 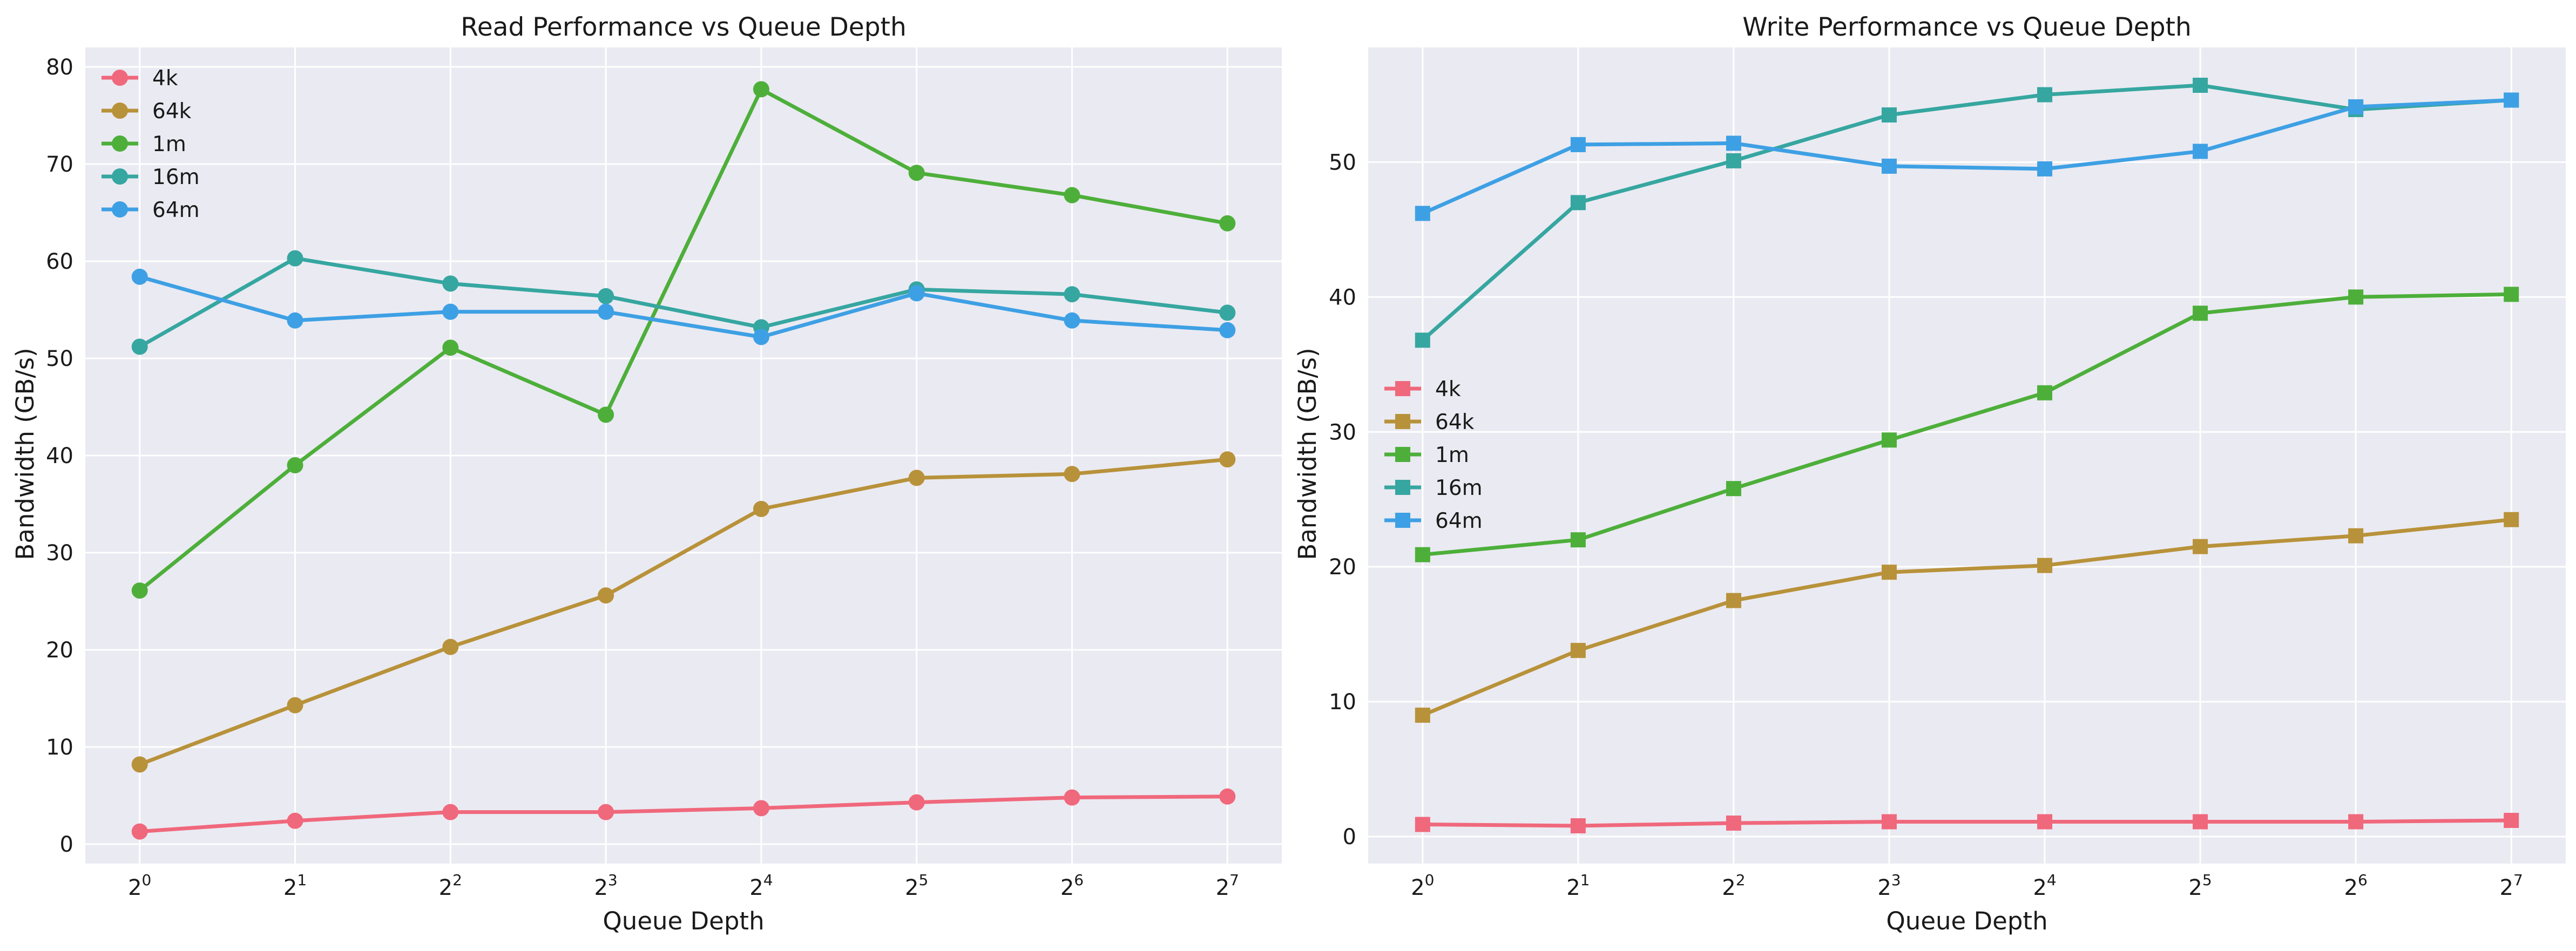 I want to click on legend: 4k 64k 1m 16m 64m, so click(x=1434, y=455).